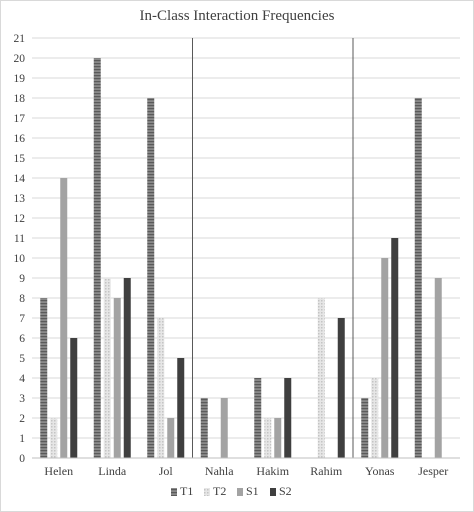 This screenshot has width=474, height=512. Describe the element at coordinates (20, 159) in the screenshot. I see `y-tick-label: 15` at that location.